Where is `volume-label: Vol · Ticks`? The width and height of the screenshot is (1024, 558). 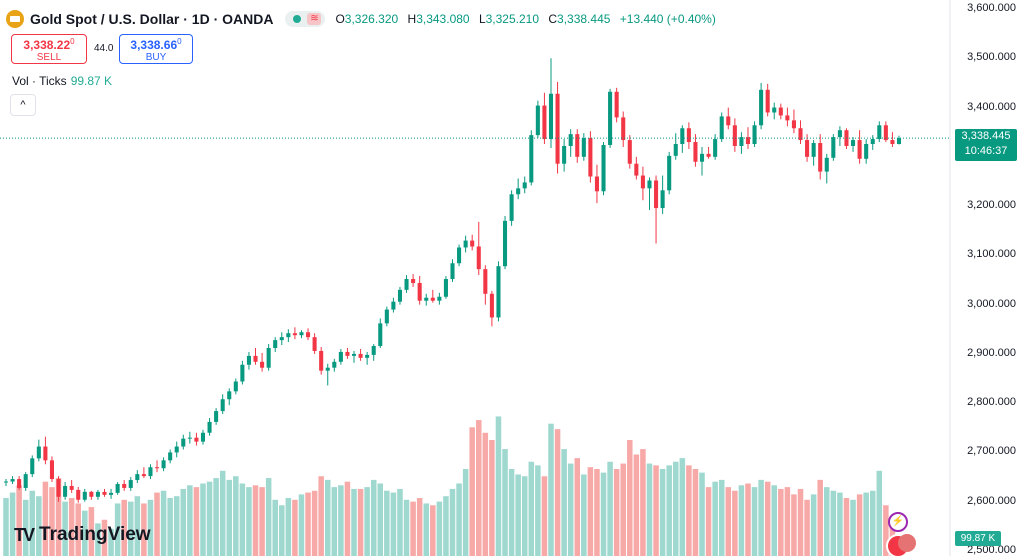
volume-label: Vol · Ticks is located at coordinates (39, 81).